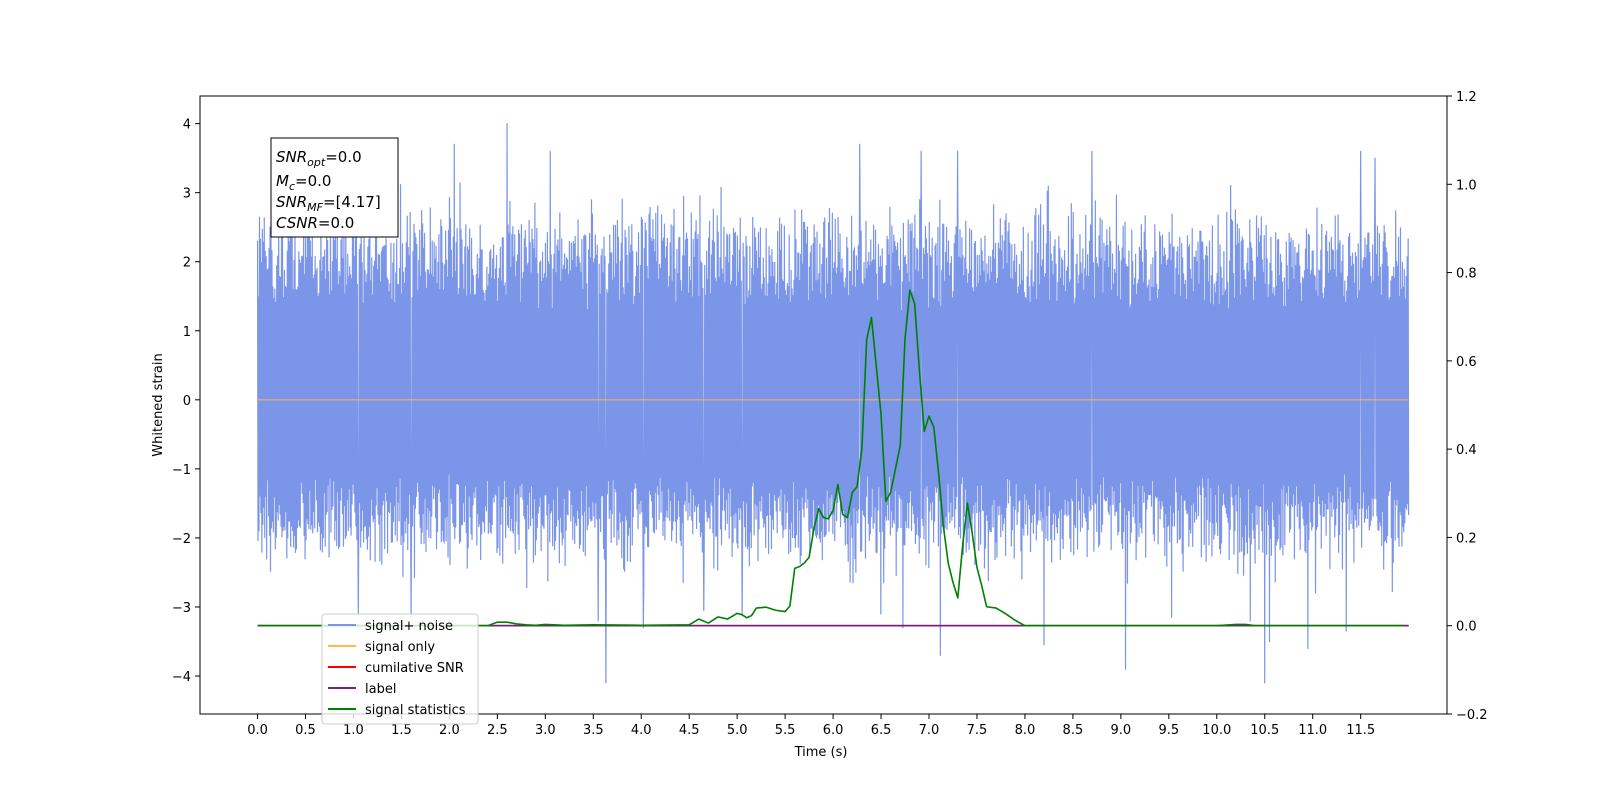 This screenshot has height=800, width=1600. Describe the element at coordinates (593, 730) in the screenshot. I see `x-tick-label: 3.5` at that location.